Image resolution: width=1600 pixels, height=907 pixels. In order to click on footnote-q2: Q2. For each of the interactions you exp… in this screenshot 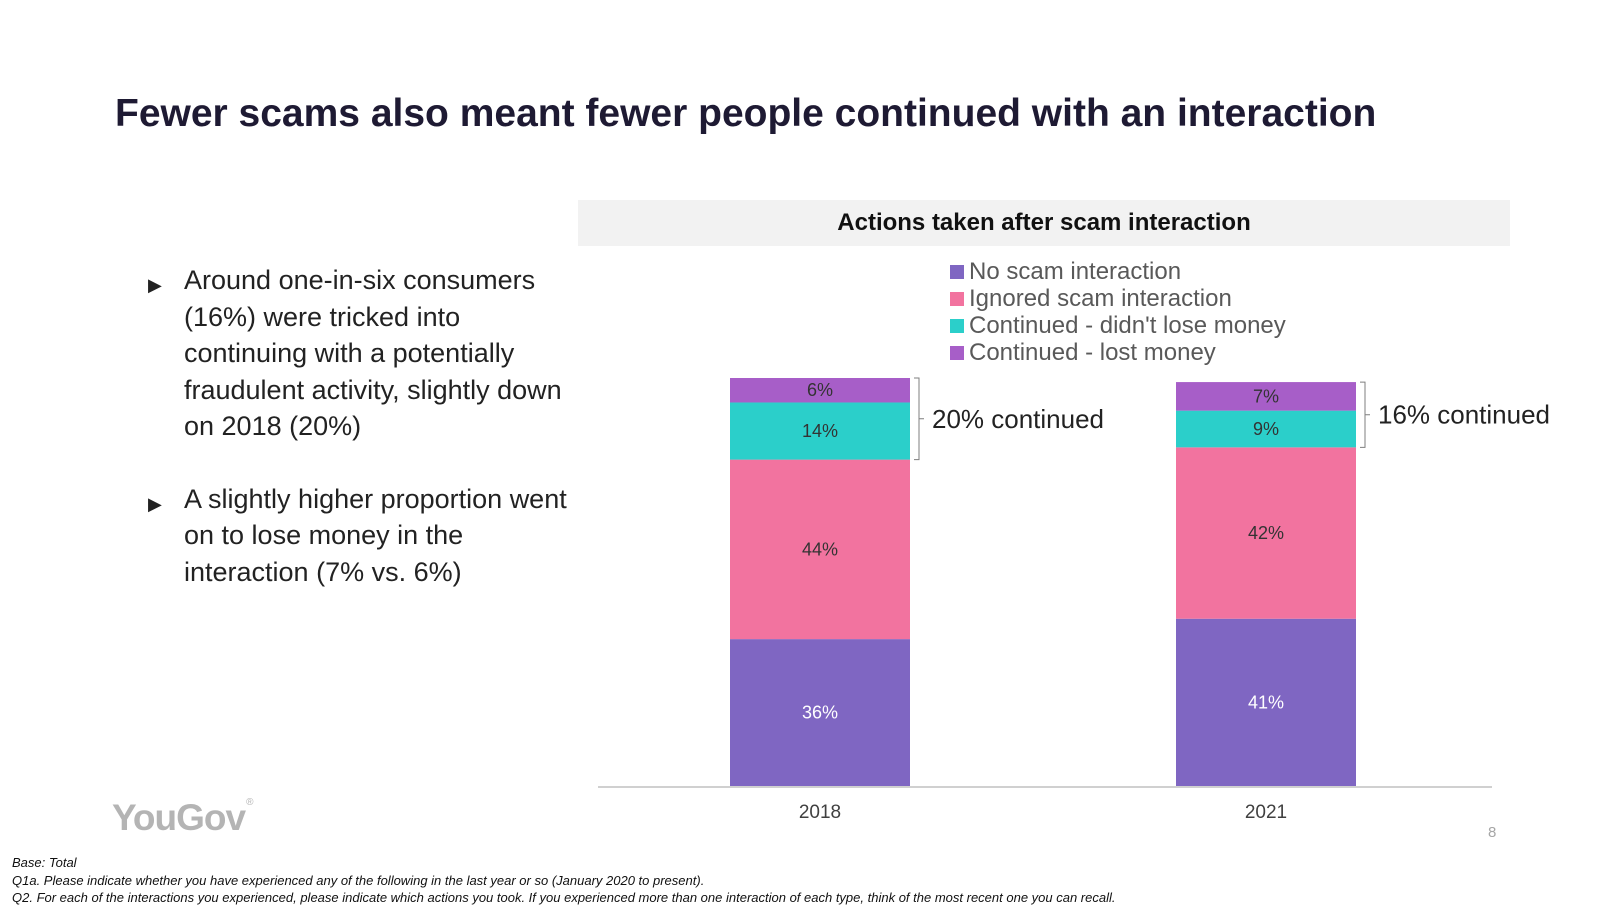, I will do `click(564, 897)`.